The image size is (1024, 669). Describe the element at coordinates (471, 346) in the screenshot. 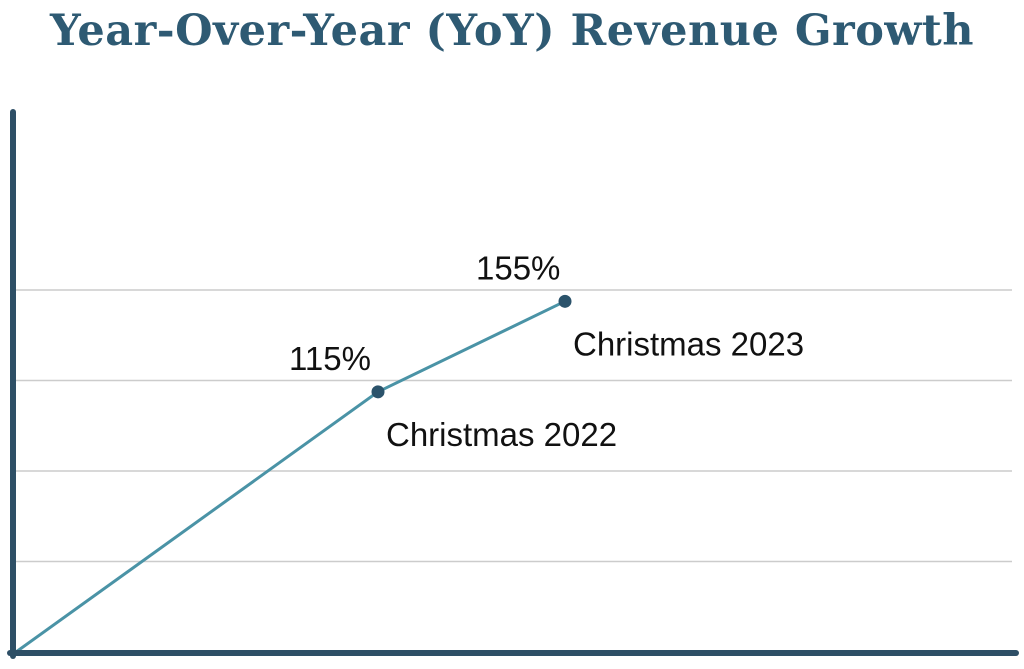

I see `data-markers` at that location.